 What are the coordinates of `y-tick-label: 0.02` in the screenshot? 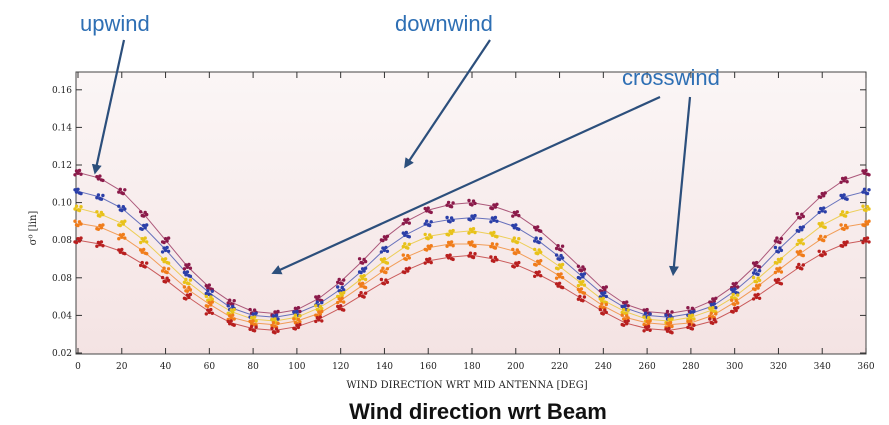 It's located at (62, 354).